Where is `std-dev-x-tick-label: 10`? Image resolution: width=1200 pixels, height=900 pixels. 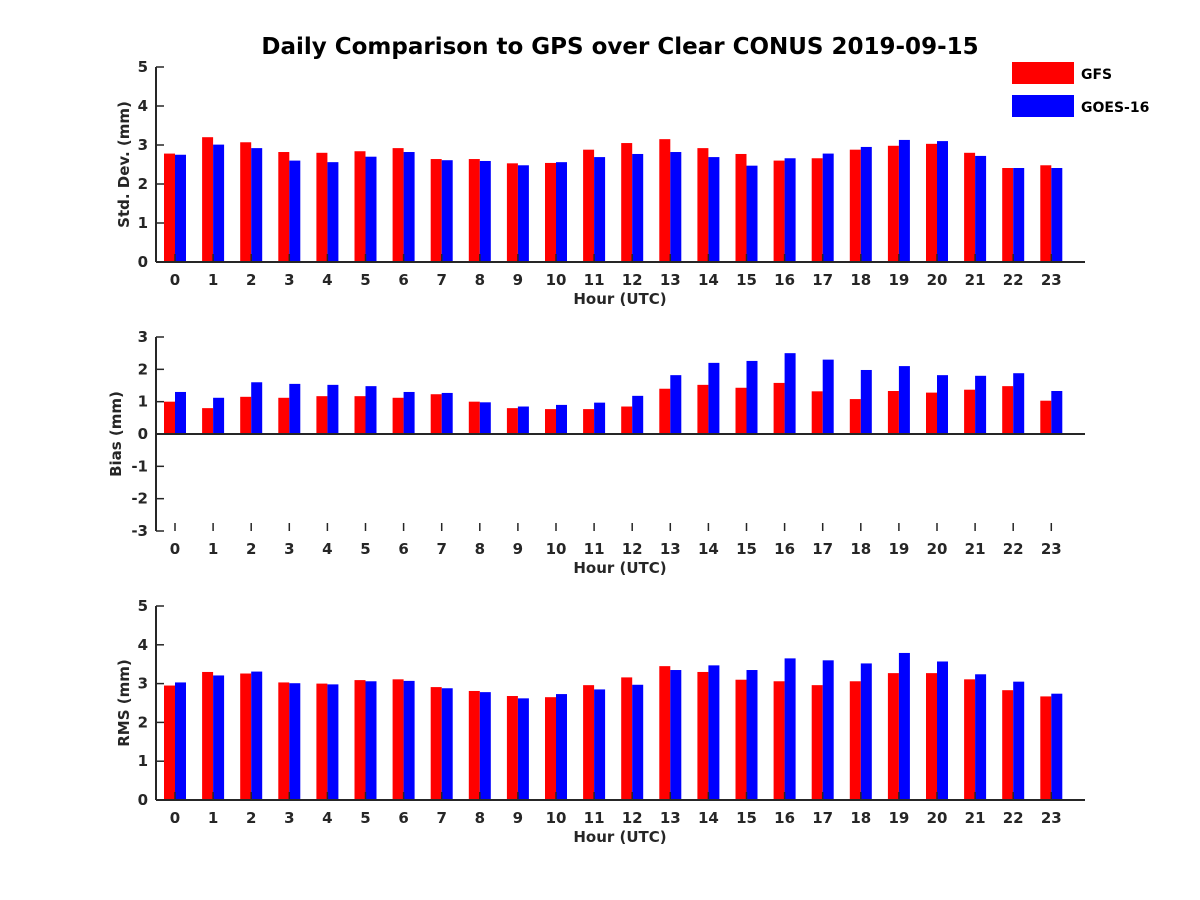
std-dev-x-tick-label: 10 is located at coordinates (556, 280).